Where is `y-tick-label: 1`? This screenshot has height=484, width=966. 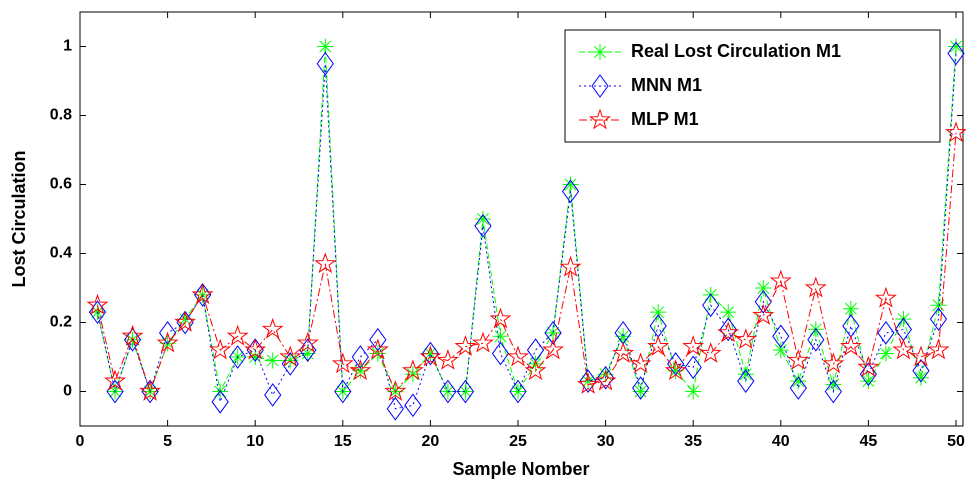 y-tick-label: 1 is located at coordinates (67, 46).